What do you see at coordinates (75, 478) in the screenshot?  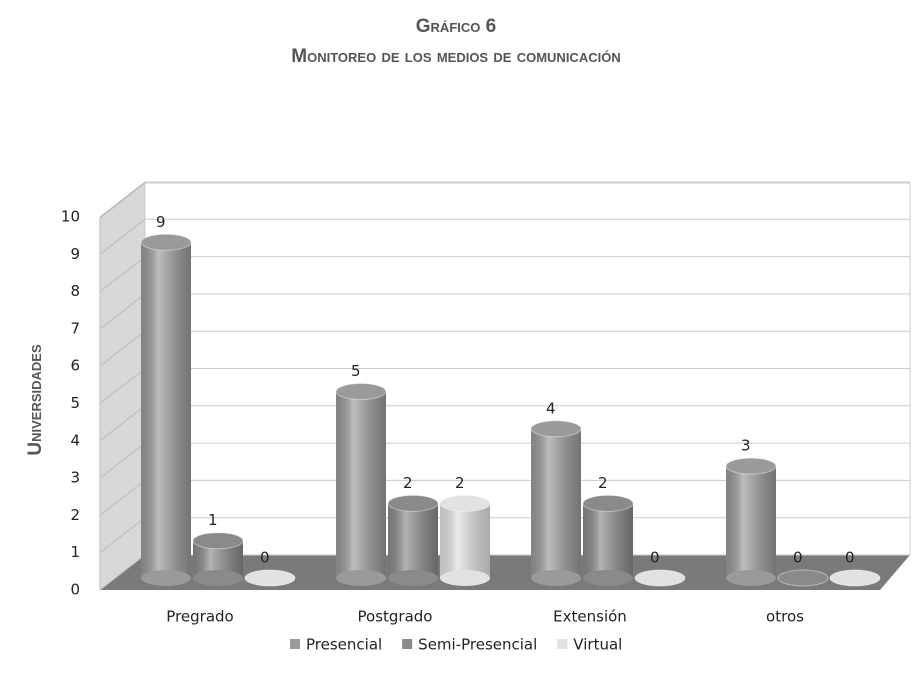 I see `y-tick-label: 3` at bounding box center [75, 478].